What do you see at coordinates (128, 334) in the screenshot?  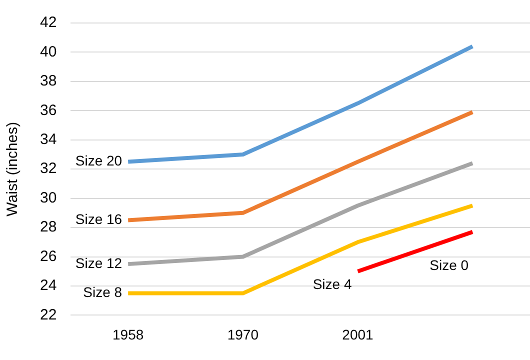 I see `x-tick-label: 1958` at bounding box center [128, 334].